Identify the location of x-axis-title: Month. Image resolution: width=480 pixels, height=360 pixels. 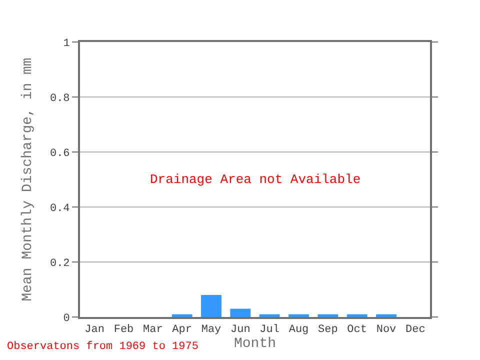
(255, 344).